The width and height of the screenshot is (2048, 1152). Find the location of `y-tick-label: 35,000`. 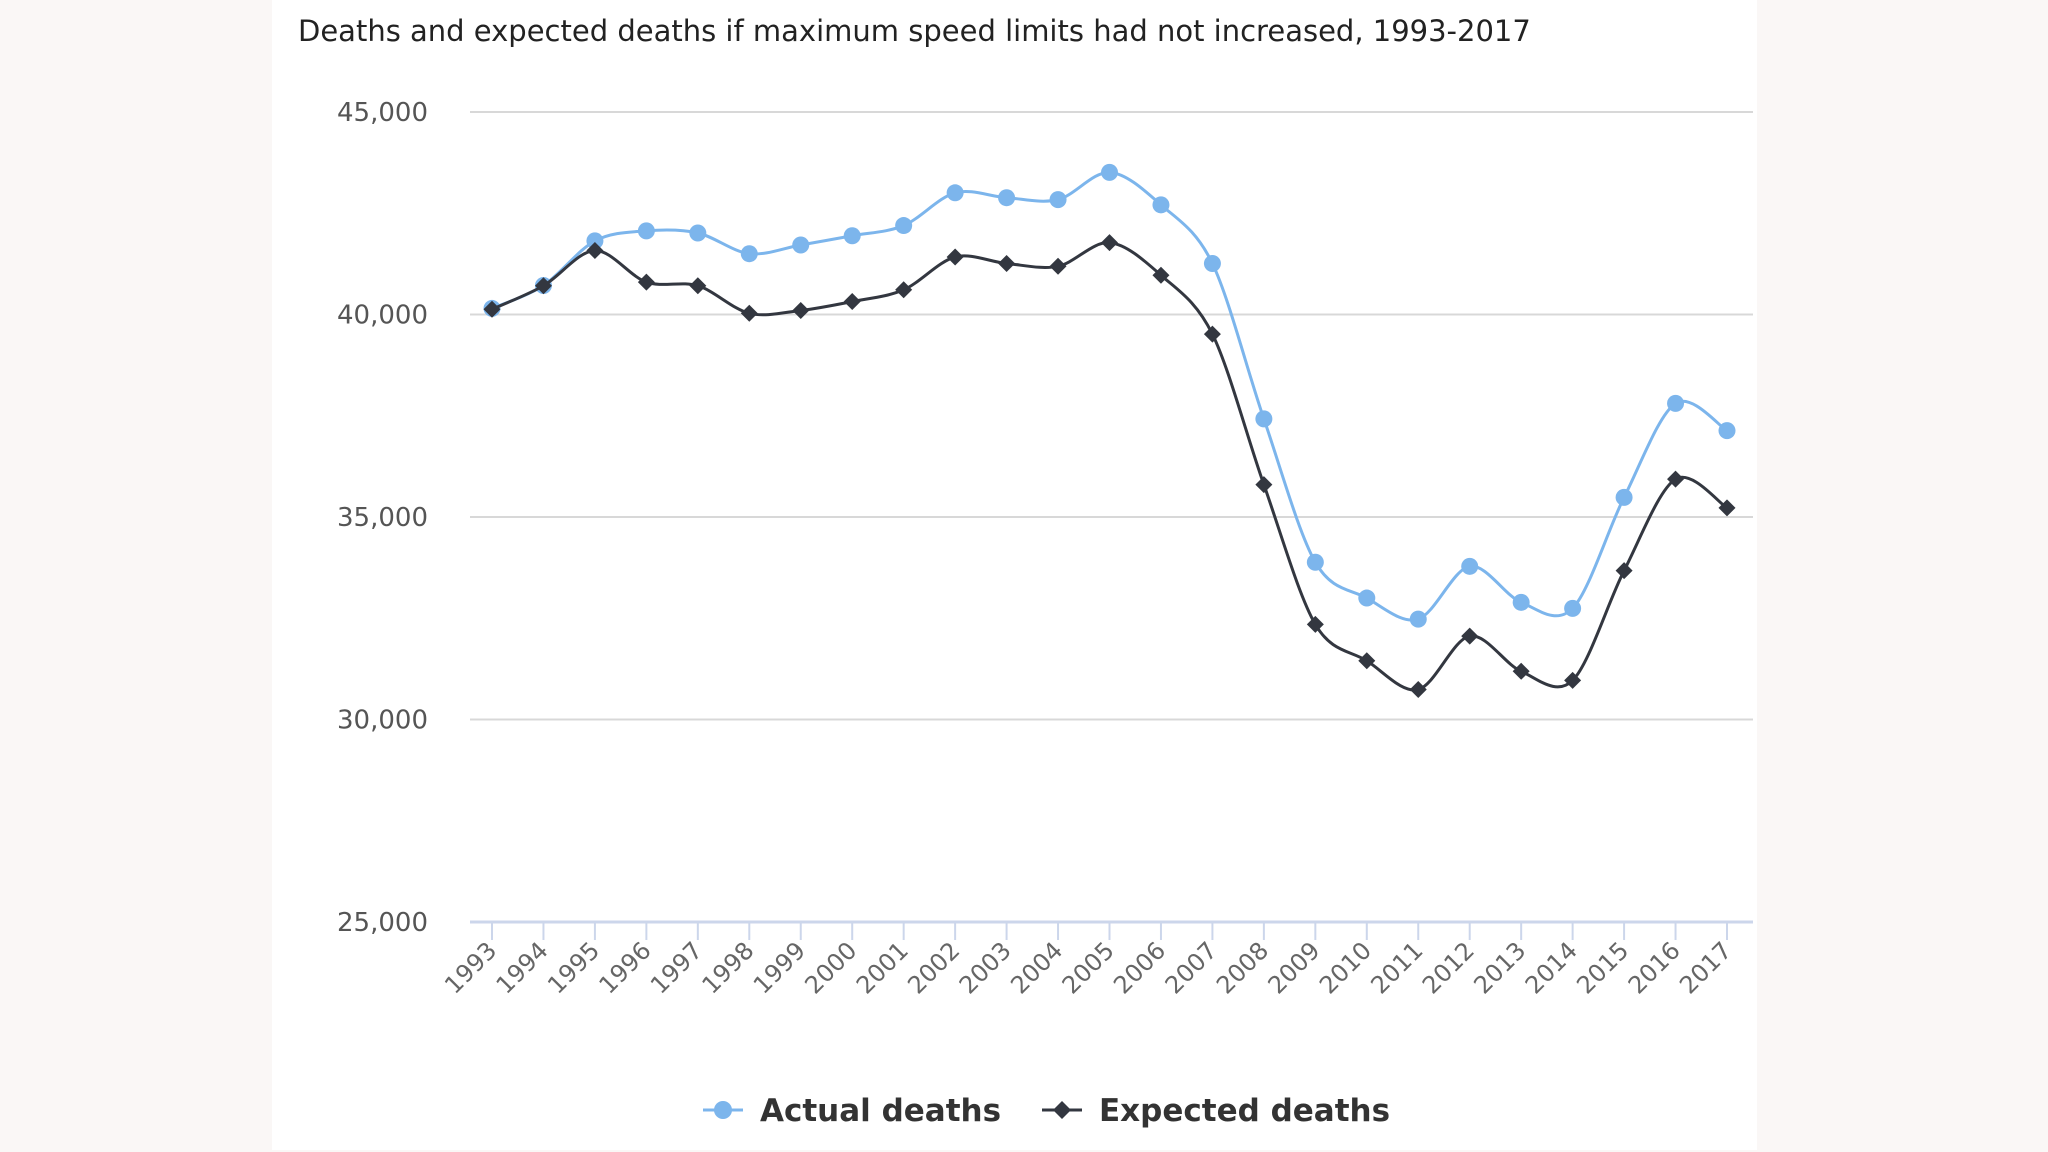

y-tick-label: 35,000 is located at coordinates (382, 518).